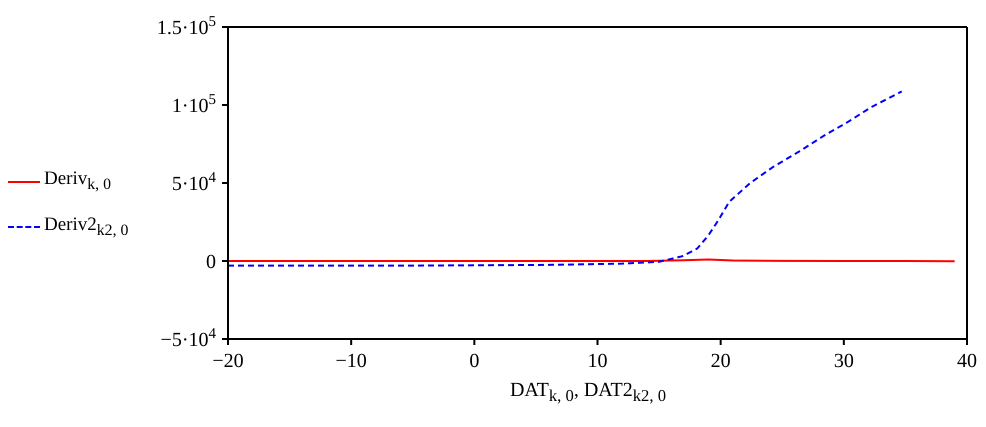  Describe the element at coordinates (194, 104) in the screenshot. I see `y-tick-label: 1·10$^{5}$` at that location.